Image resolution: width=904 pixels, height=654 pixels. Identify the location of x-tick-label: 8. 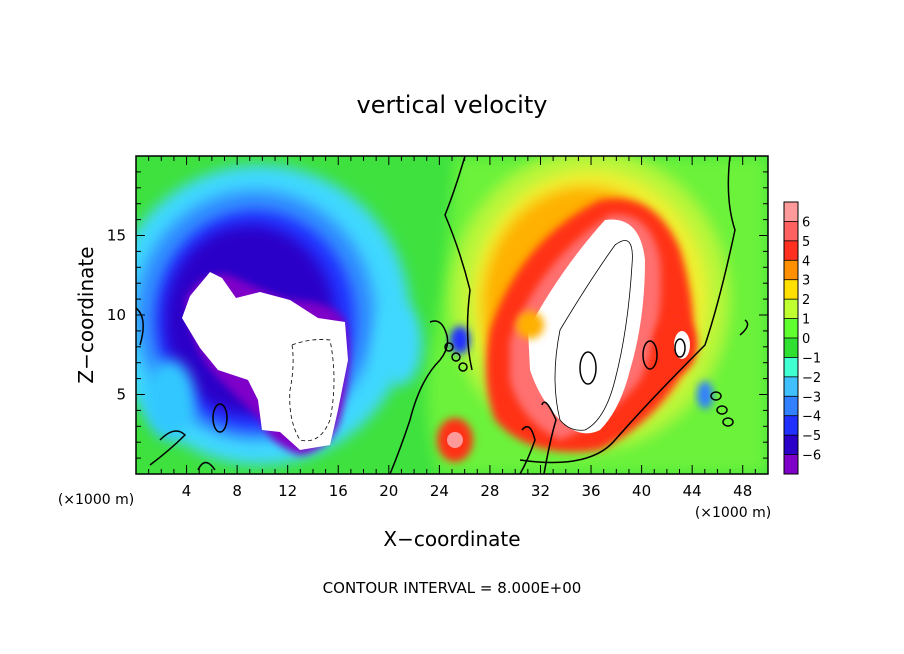
(237, 491).